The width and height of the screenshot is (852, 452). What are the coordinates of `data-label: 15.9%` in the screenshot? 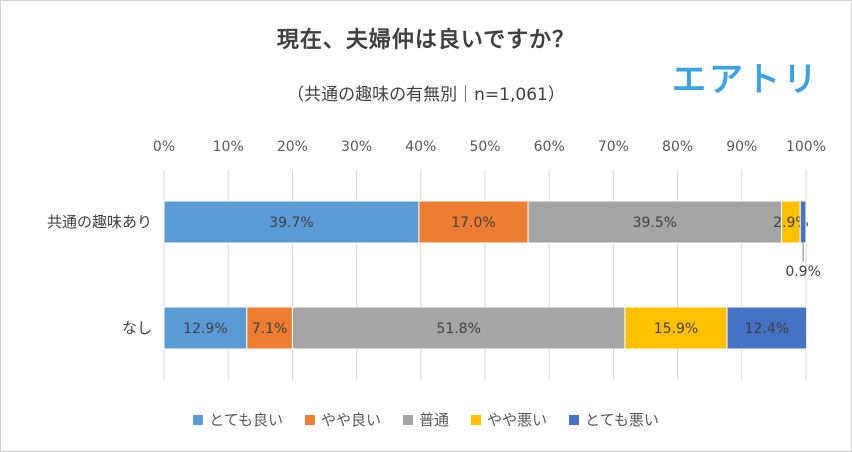 It's located at (676, 329).